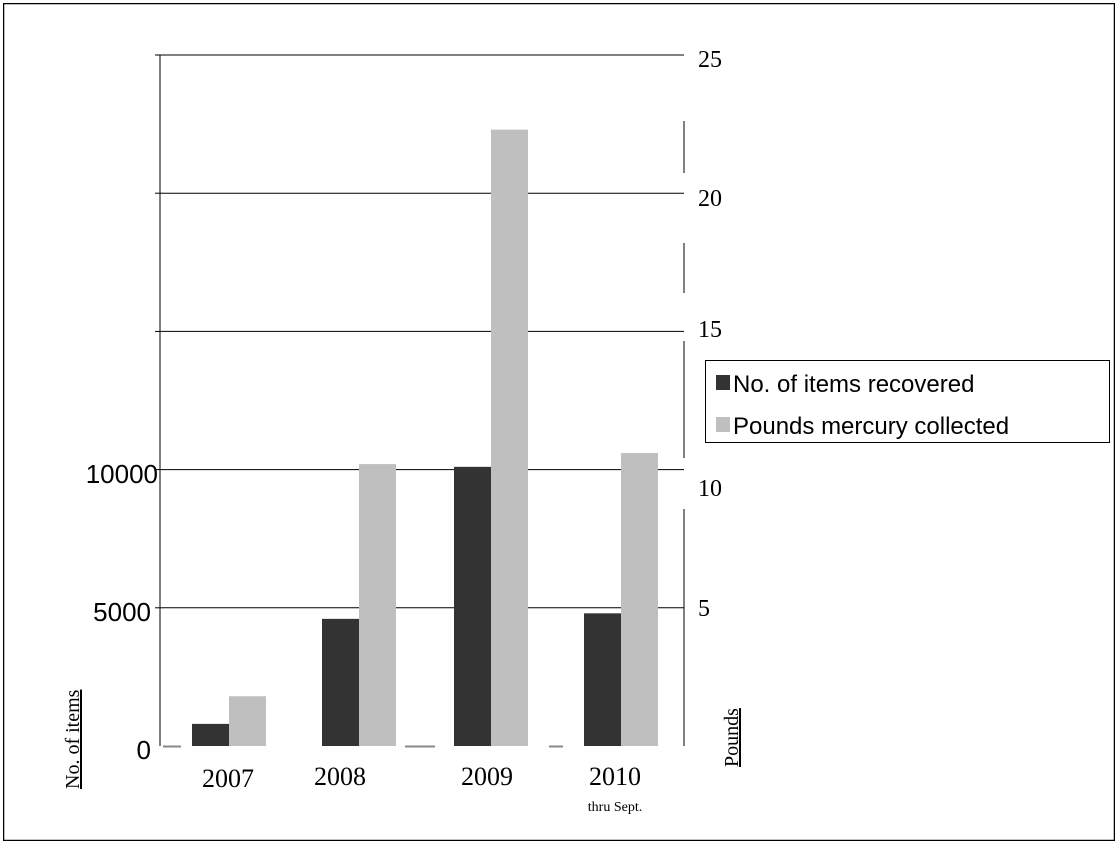 The width and height of the screenshot is (1120, 844). What do you see at coordinates (422, 788) in the screenshot?
I see `x-axis: 2007 2008 2009 2010 thru Sept.` at bounding box center [422, 788].